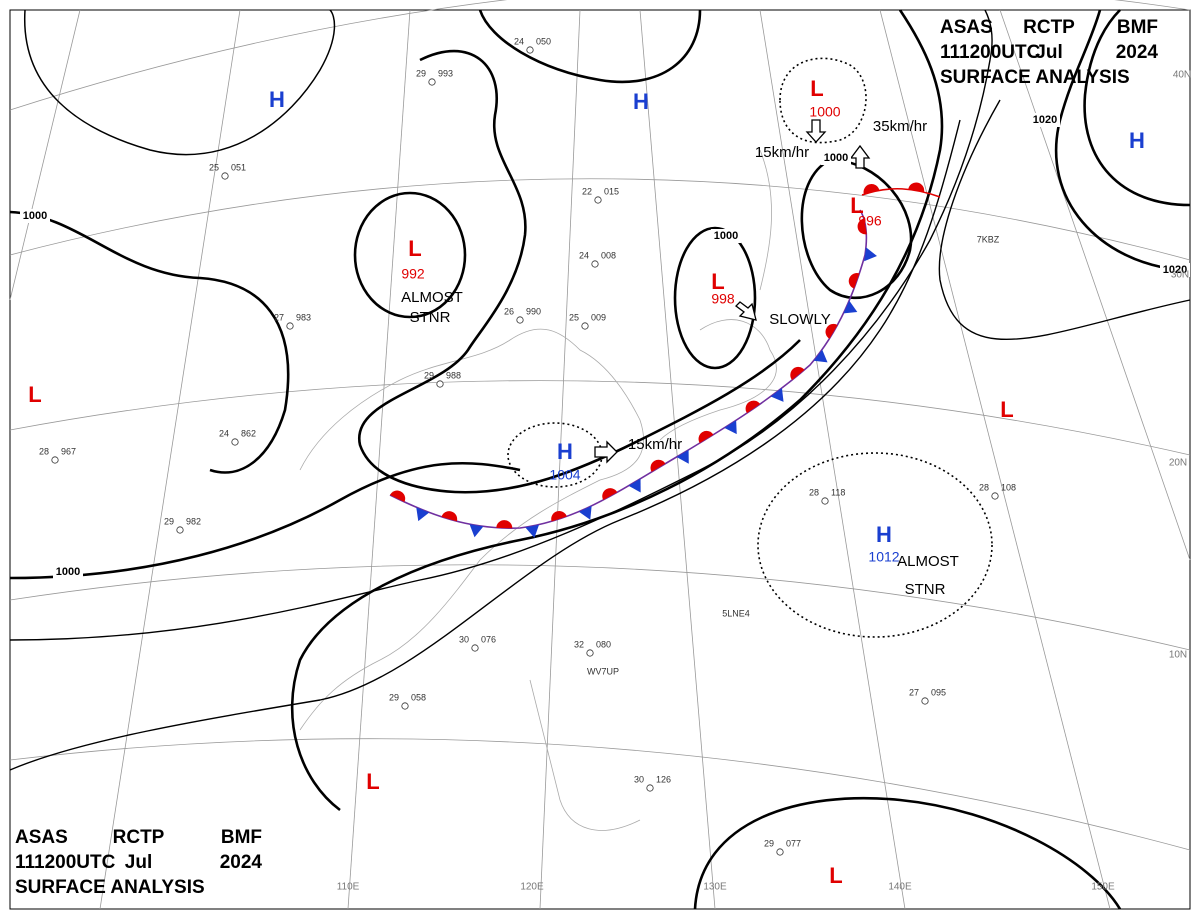  I want to click on dotted-isobar, so click(823, 100).